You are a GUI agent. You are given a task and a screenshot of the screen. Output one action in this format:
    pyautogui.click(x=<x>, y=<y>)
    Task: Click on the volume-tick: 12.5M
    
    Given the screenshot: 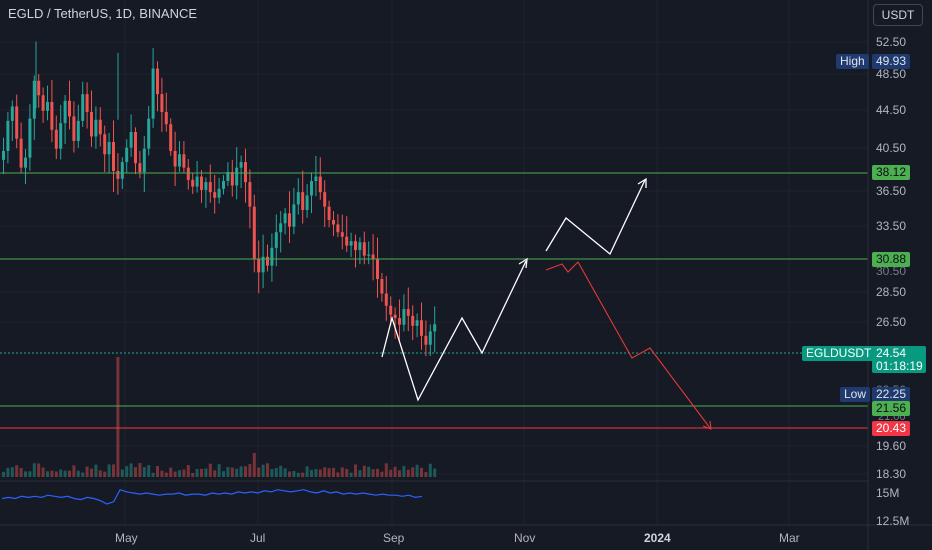 What is the action you would take?
    pyautogui.click(x=893, y=521)
    